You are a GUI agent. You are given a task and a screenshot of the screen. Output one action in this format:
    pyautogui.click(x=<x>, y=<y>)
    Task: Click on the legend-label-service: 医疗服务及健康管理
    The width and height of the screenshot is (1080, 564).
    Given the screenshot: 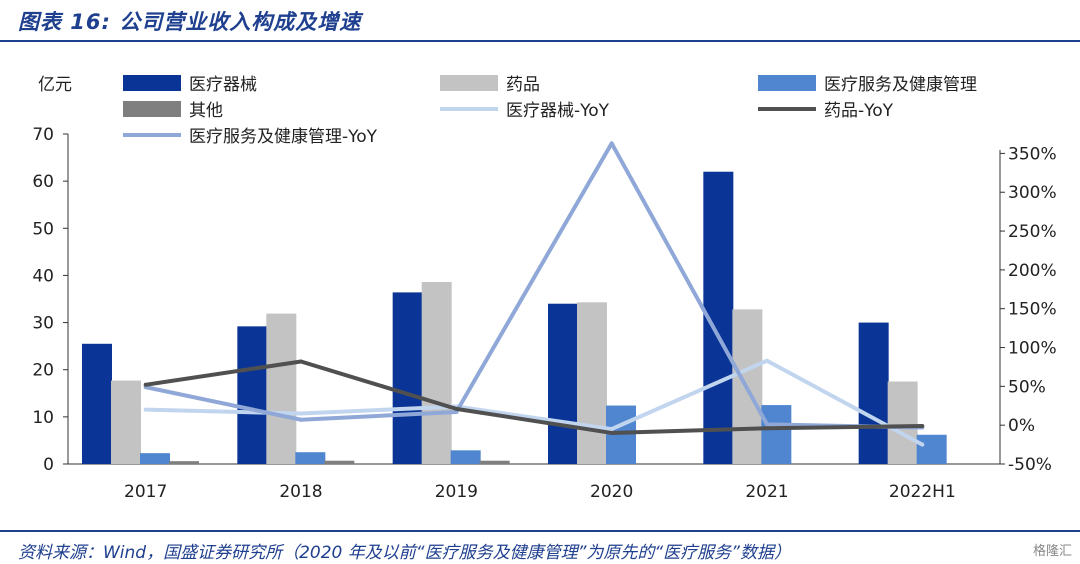 What is the action you would take?
    pyautogui.click(x=900, y=85)
    